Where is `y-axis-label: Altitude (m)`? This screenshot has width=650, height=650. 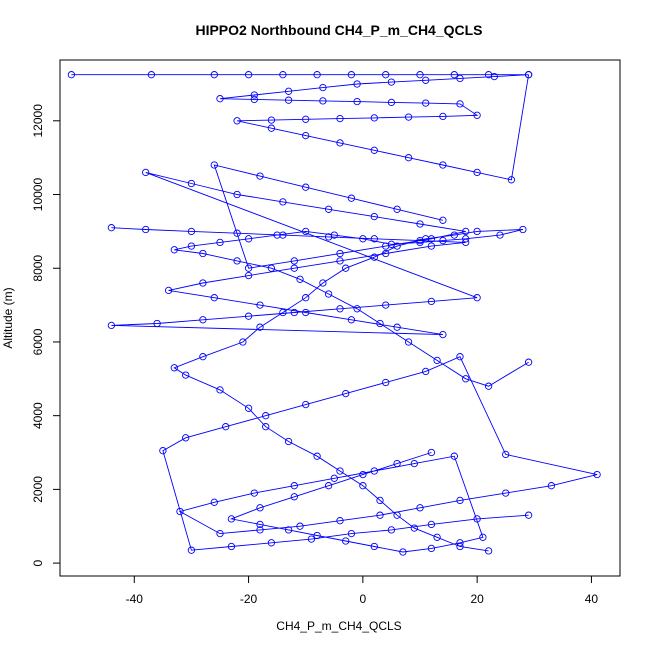 y-axis-label: Altitude (m) is located at coordinates (8, 317).